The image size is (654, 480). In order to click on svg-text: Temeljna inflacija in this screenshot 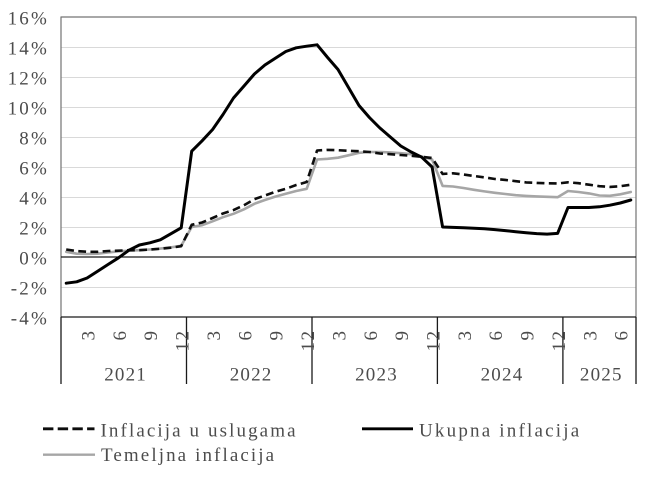, I will do `click(188, 455)`.